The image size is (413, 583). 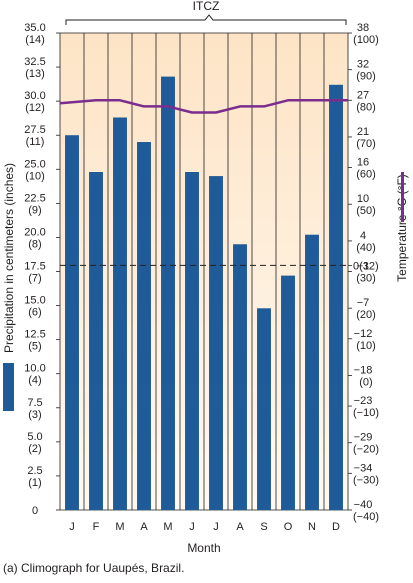 I want to click on itcz-bracket, so click(x=206, y=19).